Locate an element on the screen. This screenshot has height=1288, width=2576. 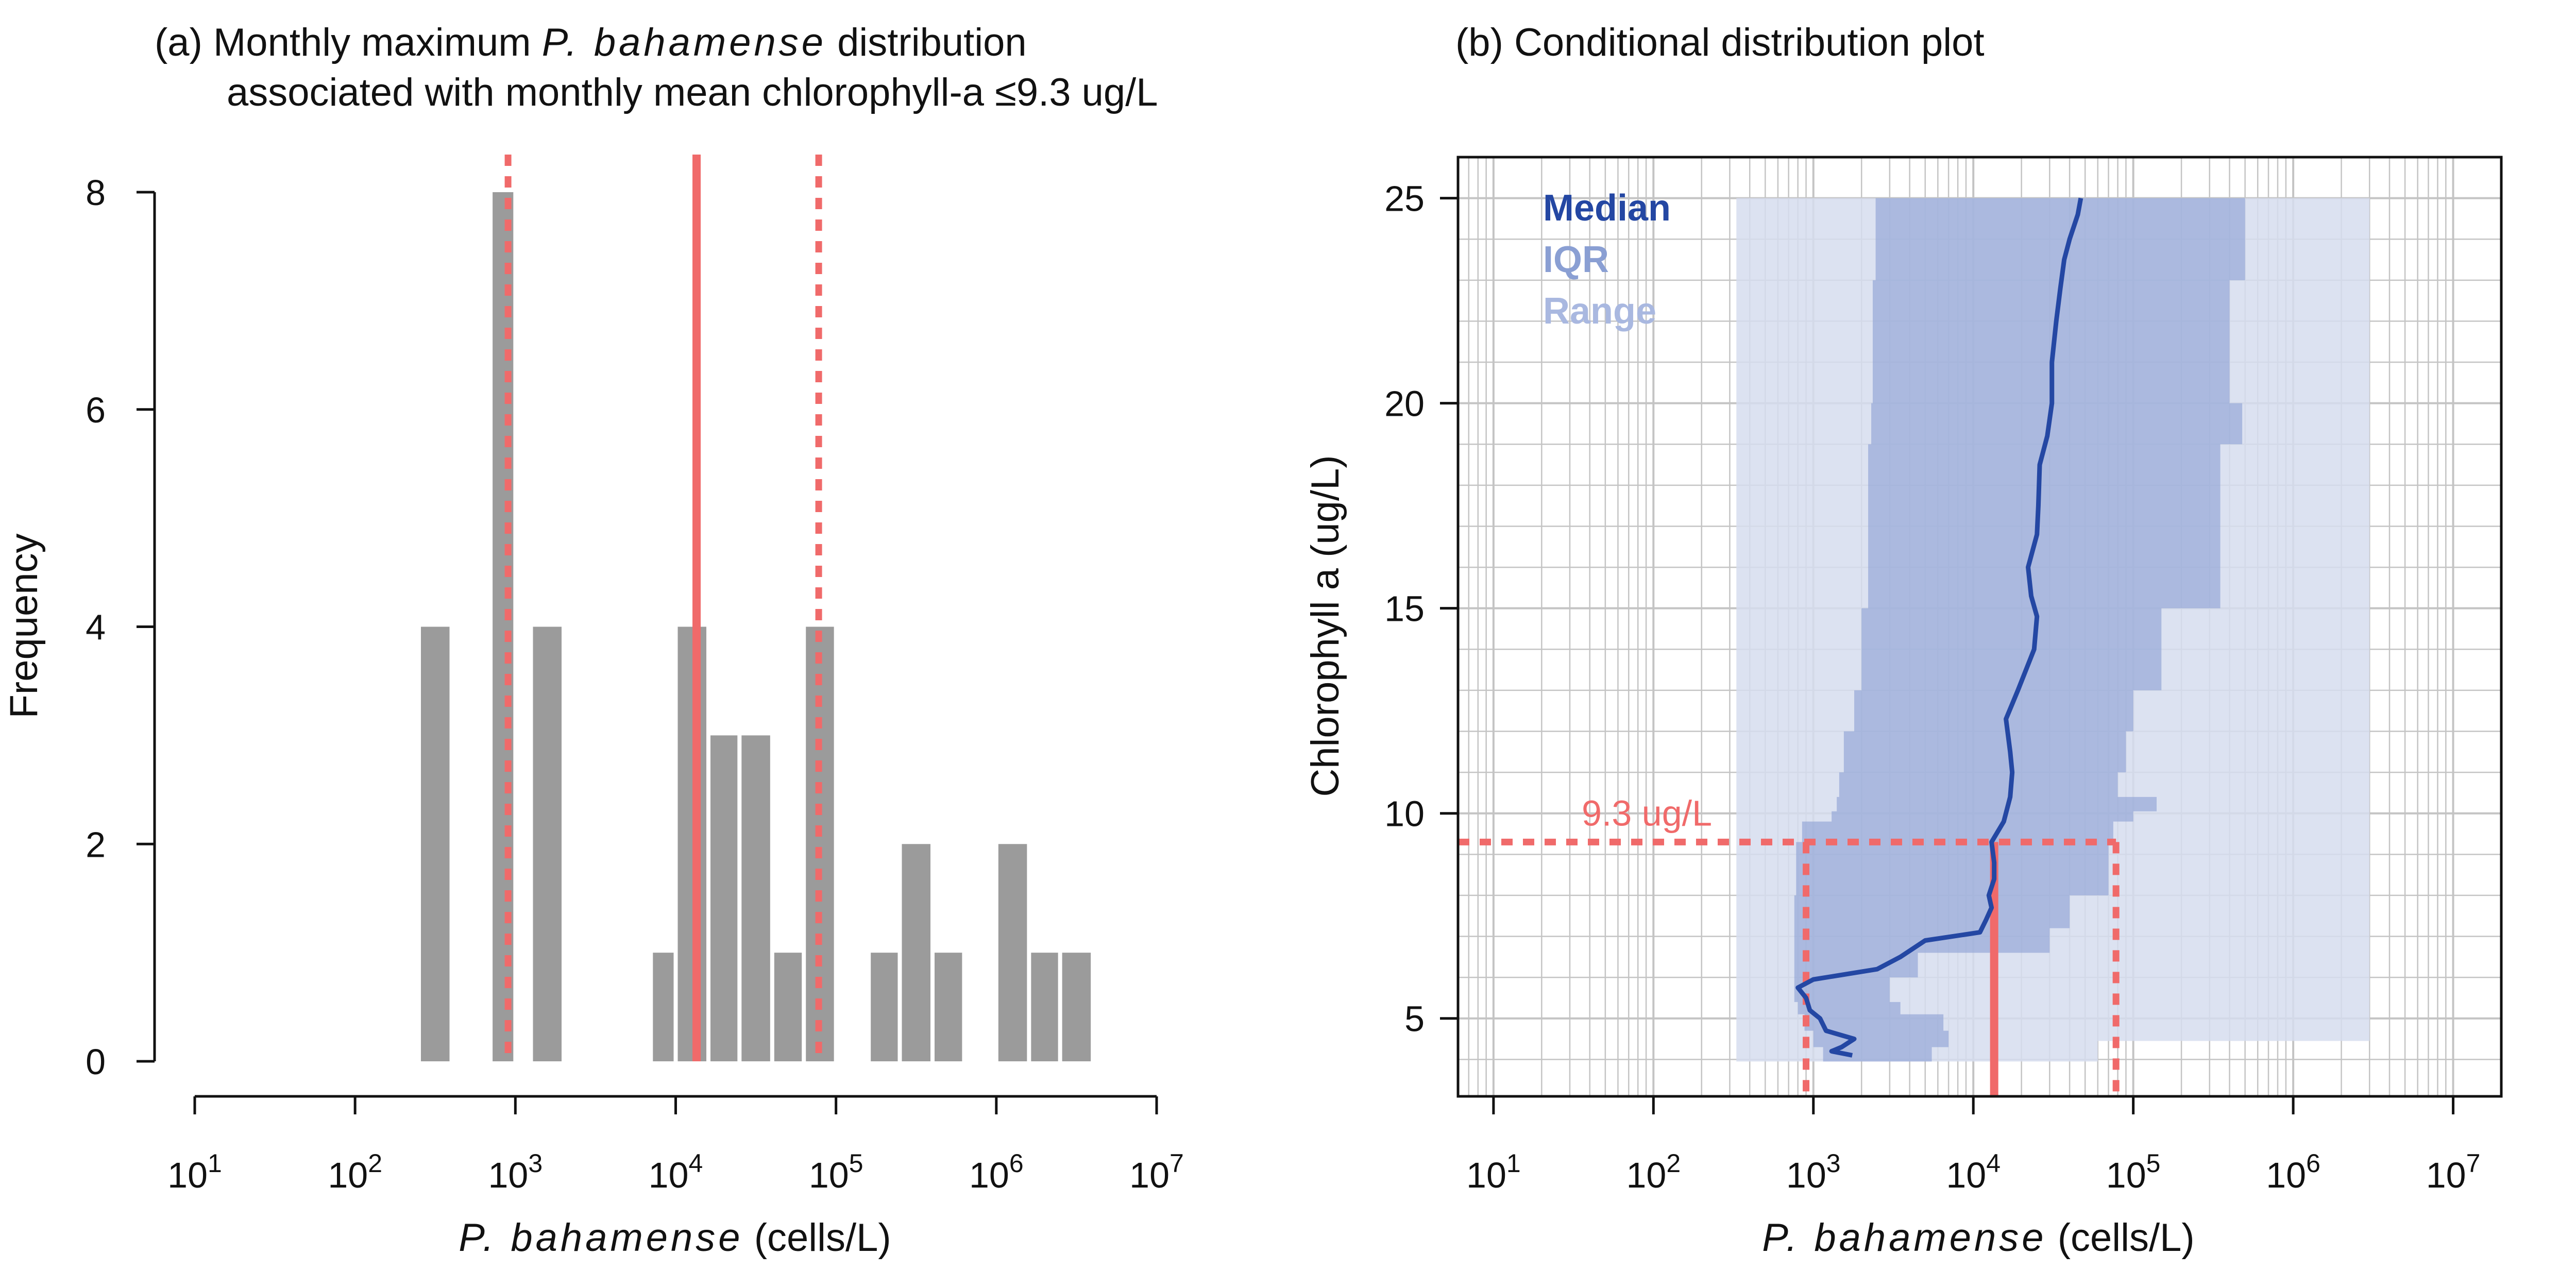
panel-b-y-axis: 5 10 15 20 25 is located at coordinates (1421, 609).